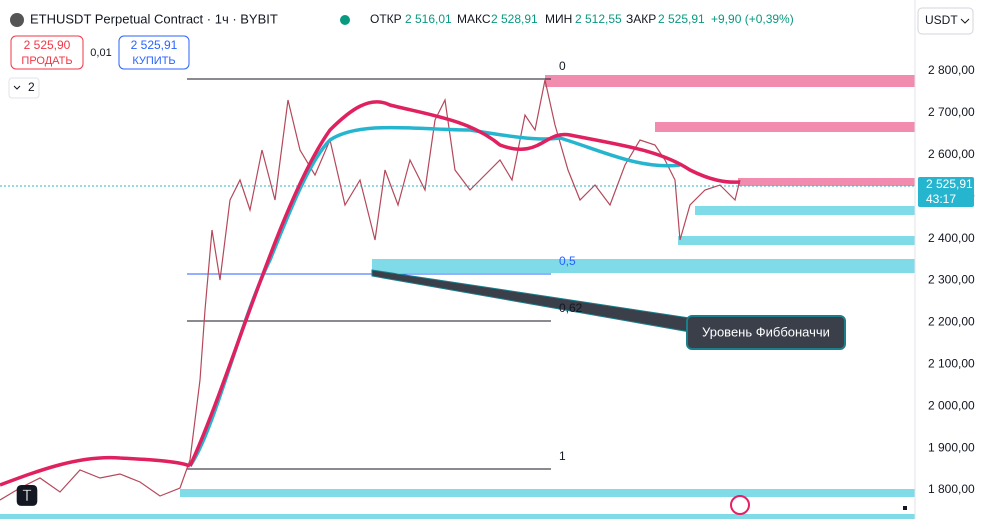  What do you see at coordinates (571, 308) in the screenshot?
I see `fib-label: 0,62` at bounding box center [571, 308].